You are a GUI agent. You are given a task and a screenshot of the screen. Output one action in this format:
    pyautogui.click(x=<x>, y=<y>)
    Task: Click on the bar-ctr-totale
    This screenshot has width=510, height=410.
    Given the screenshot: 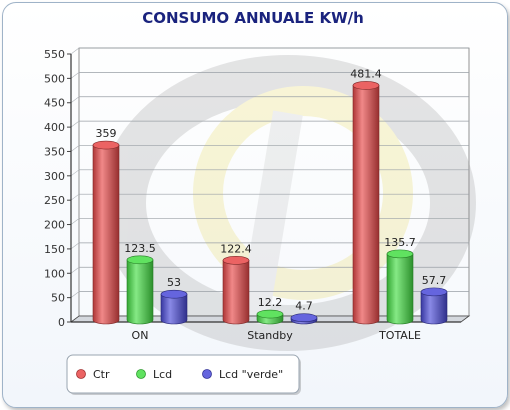 What is the action you would take?
    pyautogui.click(x=366, y=203)
    